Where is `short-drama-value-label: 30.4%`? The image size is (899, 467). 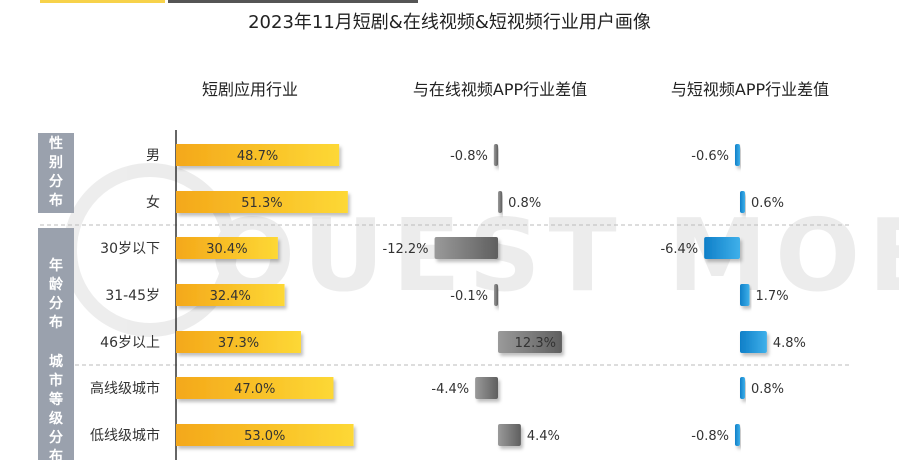 short-drama-value-label: 30.4% is located at coordinates (226, 249).